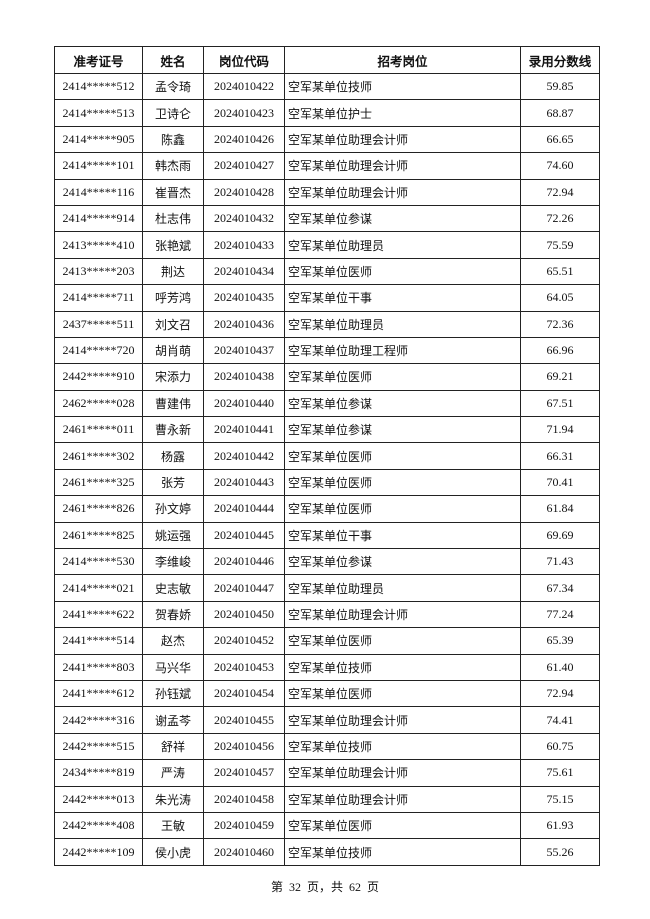  Describe the element at coordinates (173, 60) in the screenshot. I see `header-name: 姓名` at that location.